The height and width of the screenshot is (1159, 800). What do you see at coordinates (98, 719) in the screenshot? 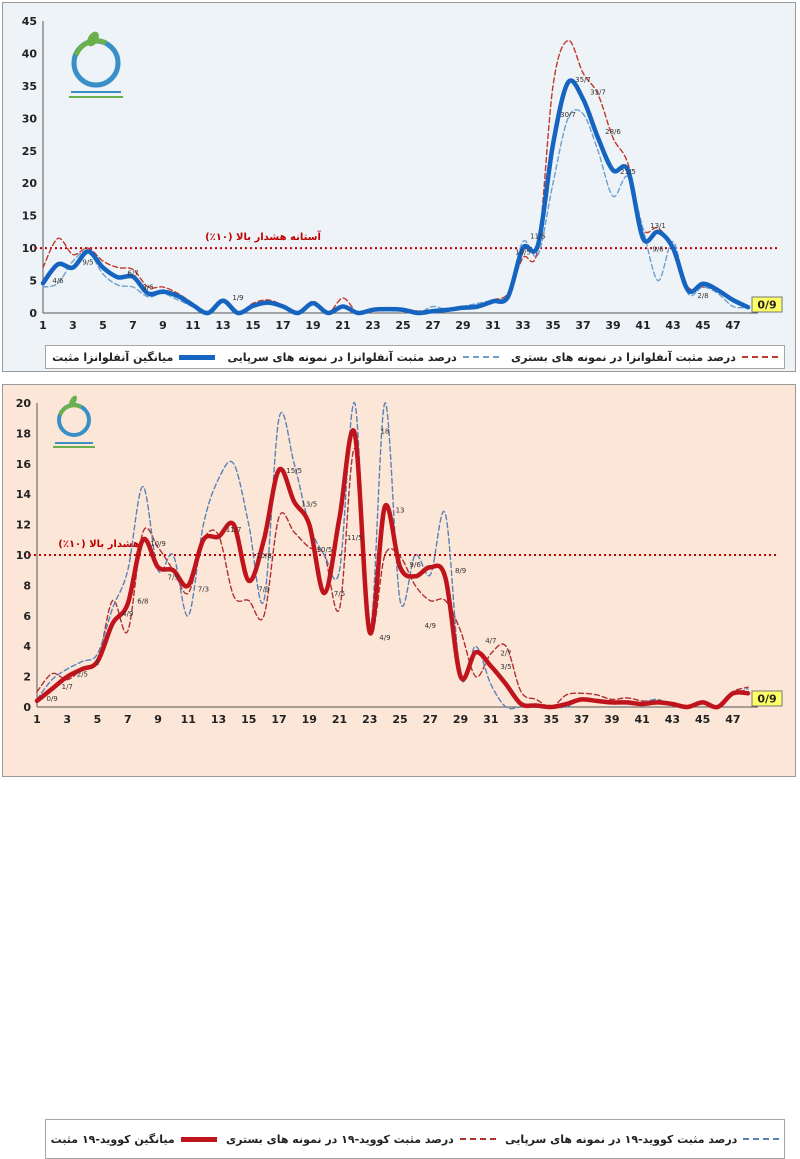
I see `x-tick-label: 5` at bounding box center [98, 719].